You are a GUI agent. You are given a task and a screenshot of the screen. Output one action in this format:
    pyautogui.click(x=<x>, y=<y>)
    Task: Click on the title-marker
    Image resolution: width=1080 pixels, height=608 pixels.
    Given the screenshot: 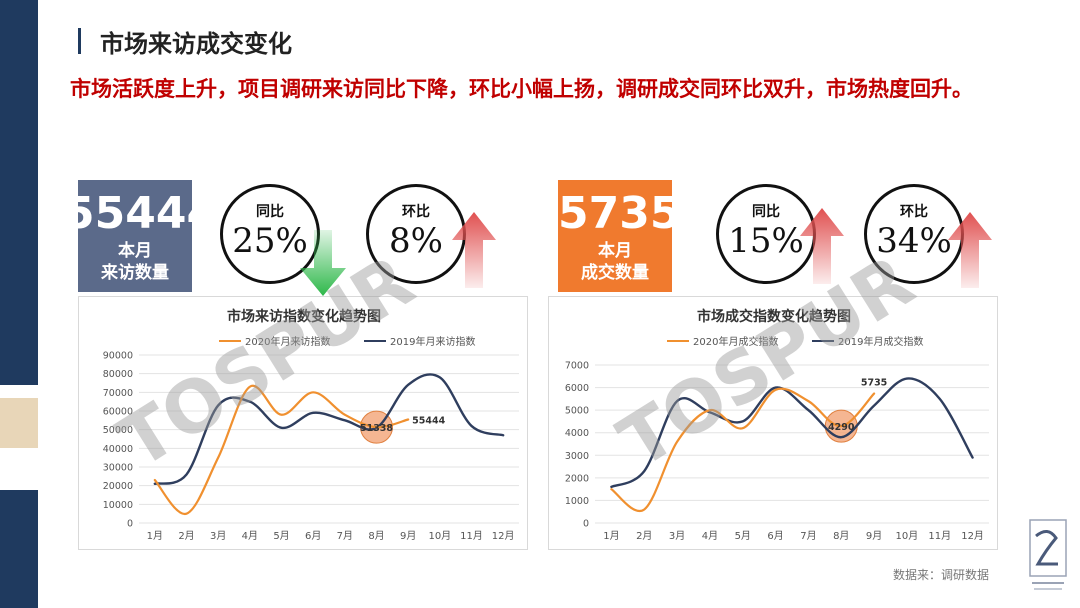 What is the action you would take?
    pyautogui.click(x=79, y=41)
    